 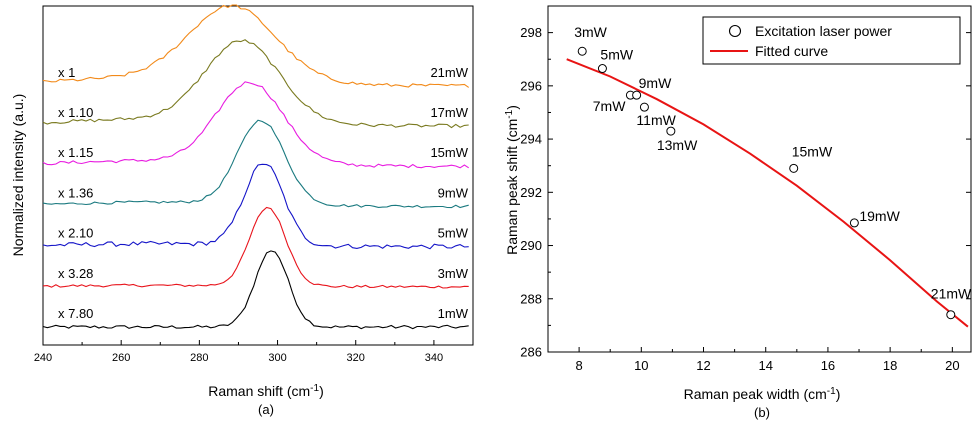 I want to click on panel-b-x-axis-label-sup: -1, so click(x=831, y=391).